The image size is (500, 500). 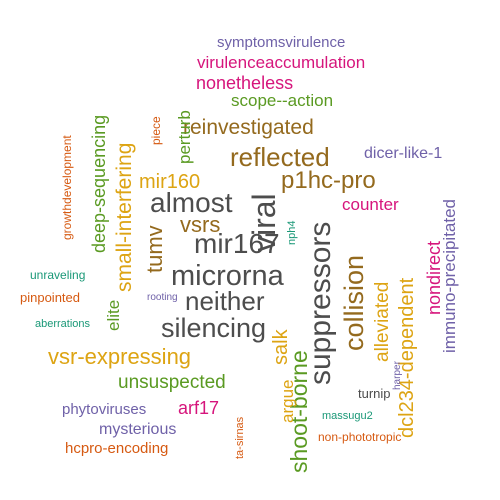 What do you see at coordinates (407, 357) in the screenshot?
I see `word-dcl234-dependent: dcl234-dependent` at bounding box center [407, 357].